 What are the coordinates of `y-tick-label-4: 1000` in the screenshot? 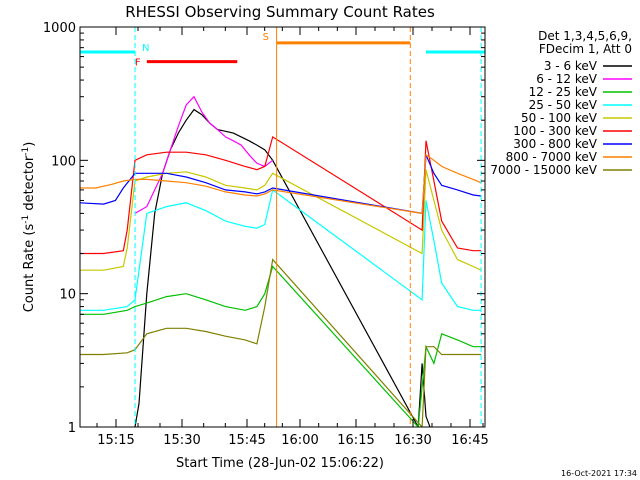 It's located at (59, 28).